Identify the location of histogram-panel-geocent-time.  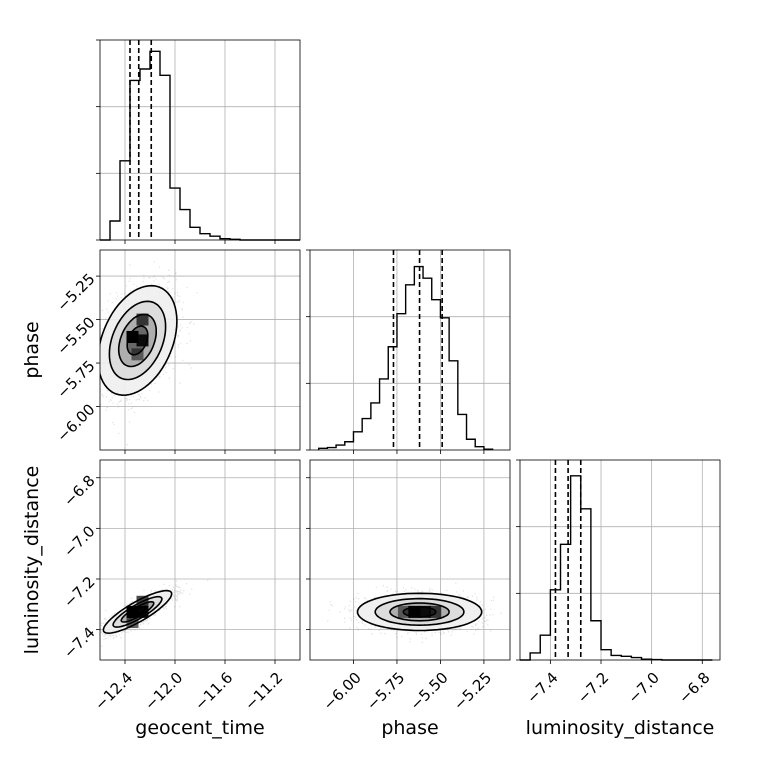
(198, 141).